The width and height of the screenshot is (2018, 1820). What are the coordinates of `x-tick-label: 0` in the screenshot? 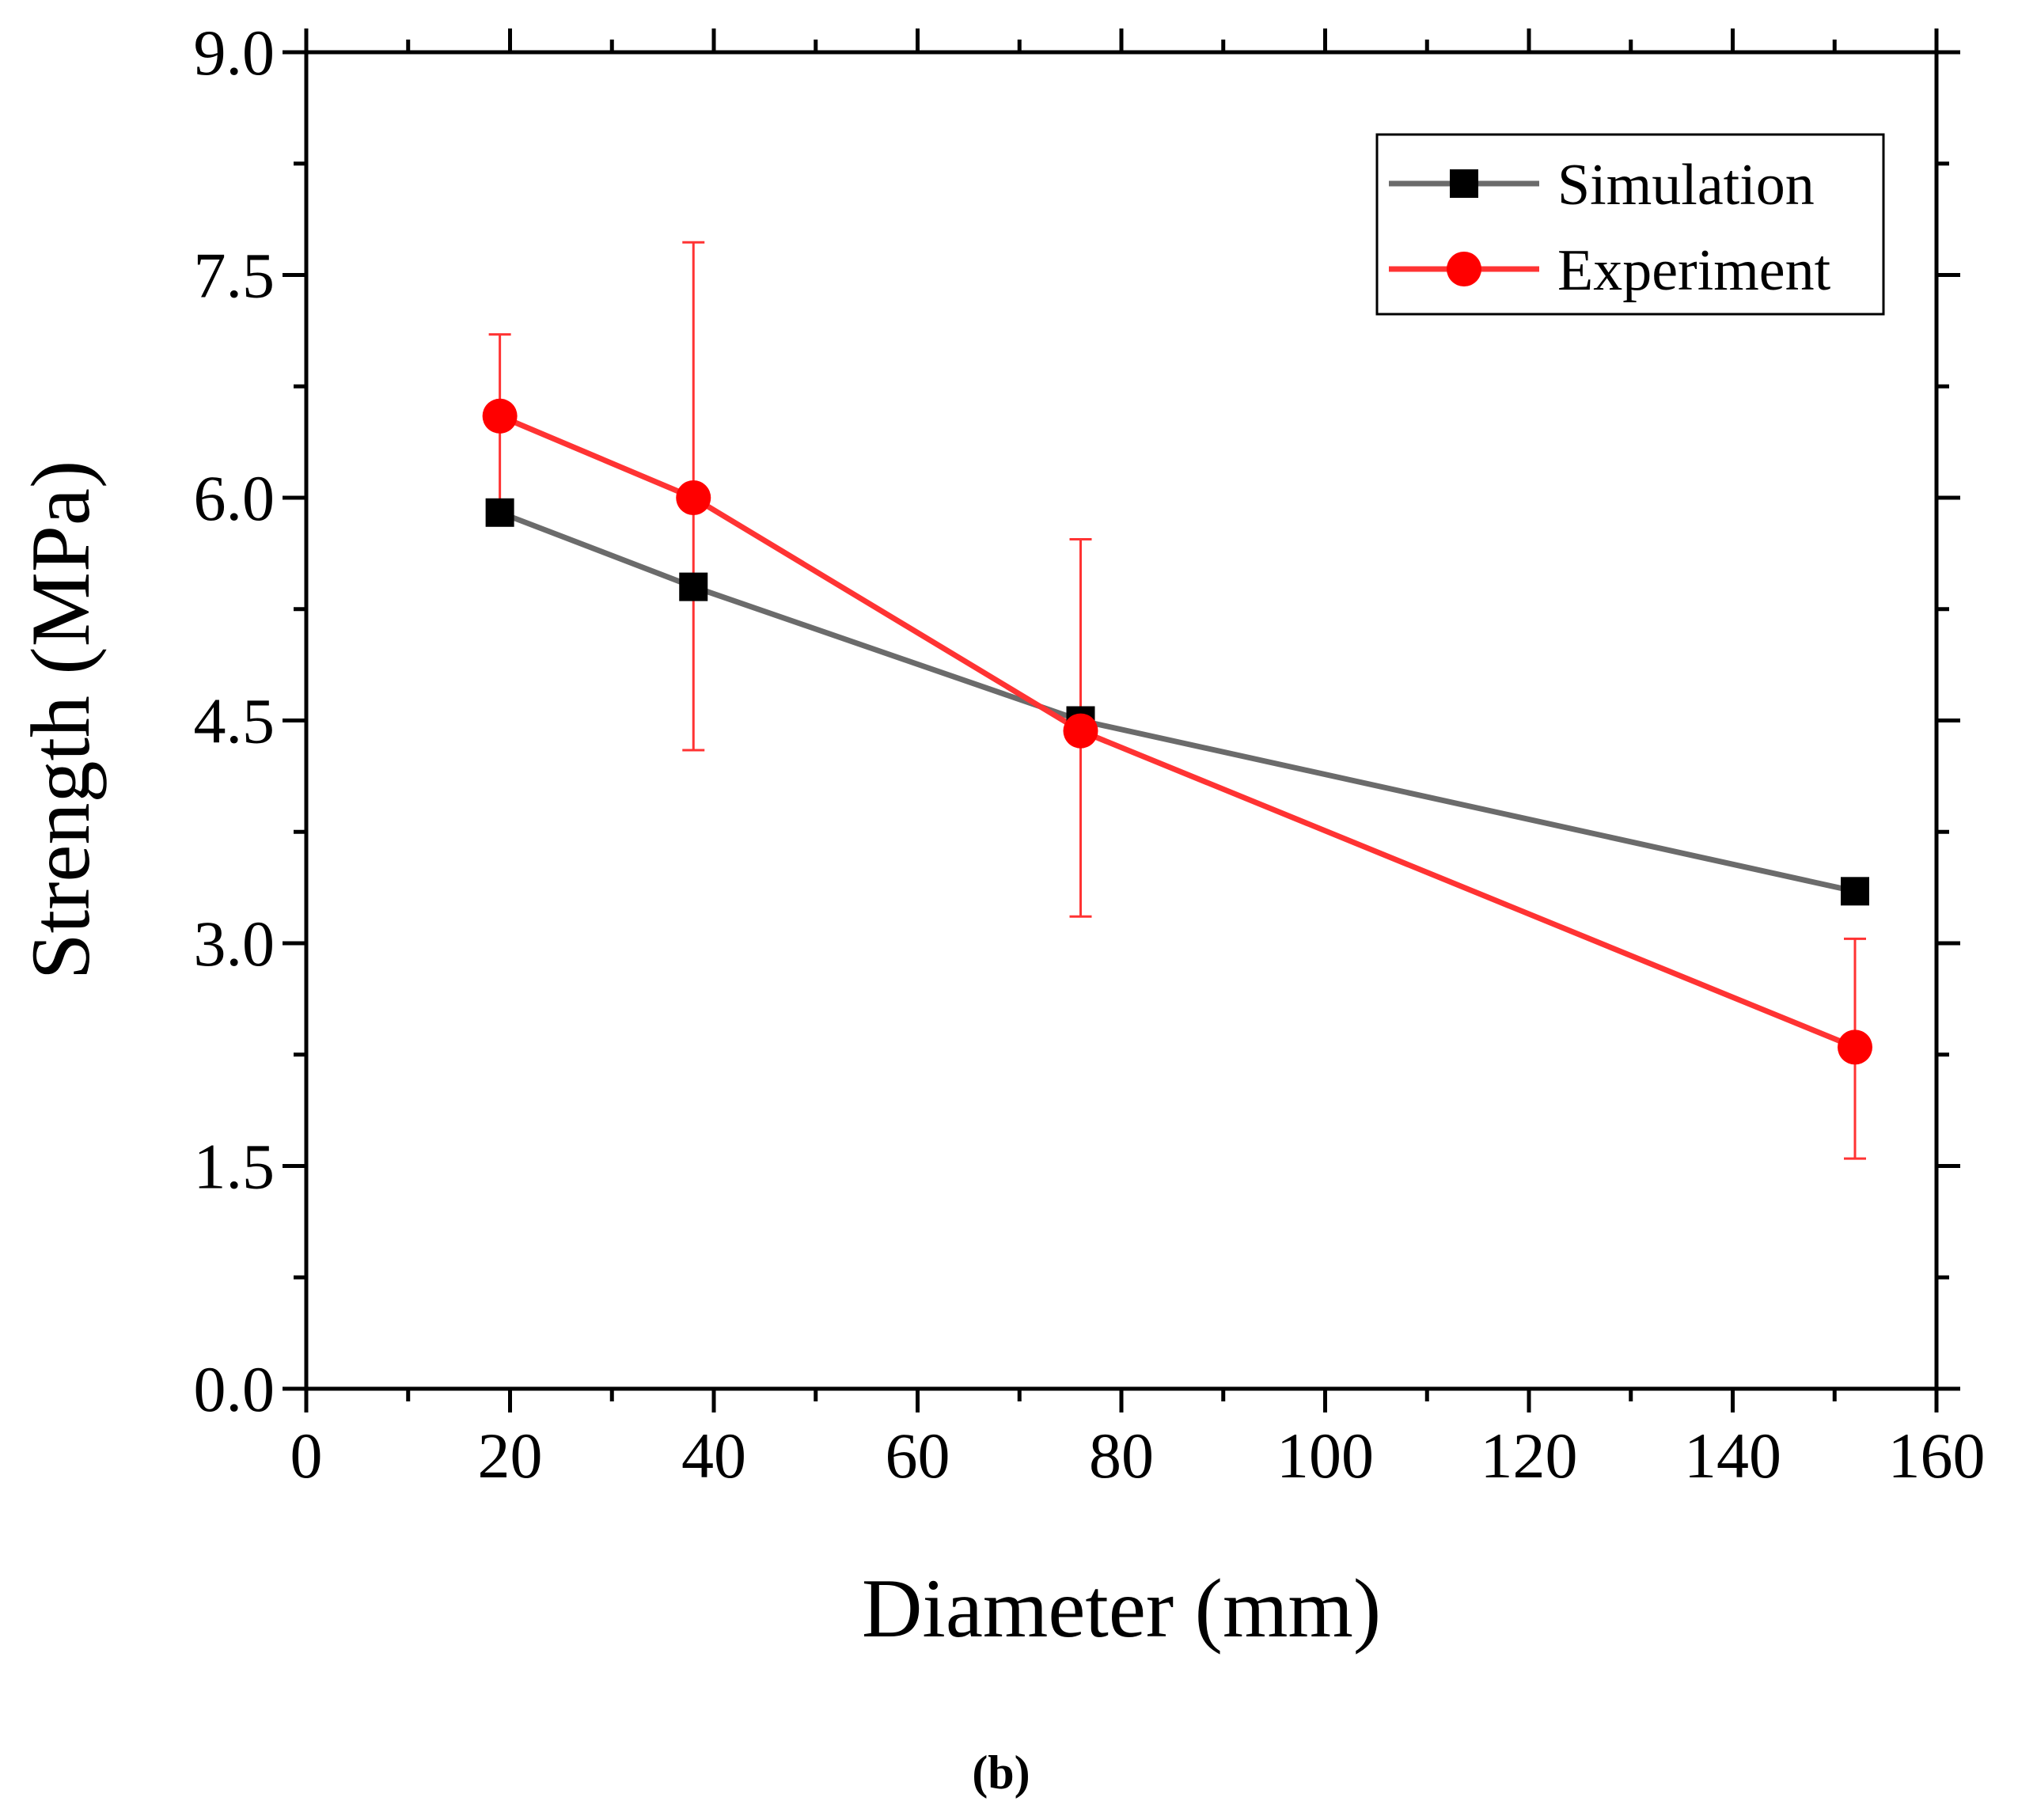 It's located at (306, 1456).